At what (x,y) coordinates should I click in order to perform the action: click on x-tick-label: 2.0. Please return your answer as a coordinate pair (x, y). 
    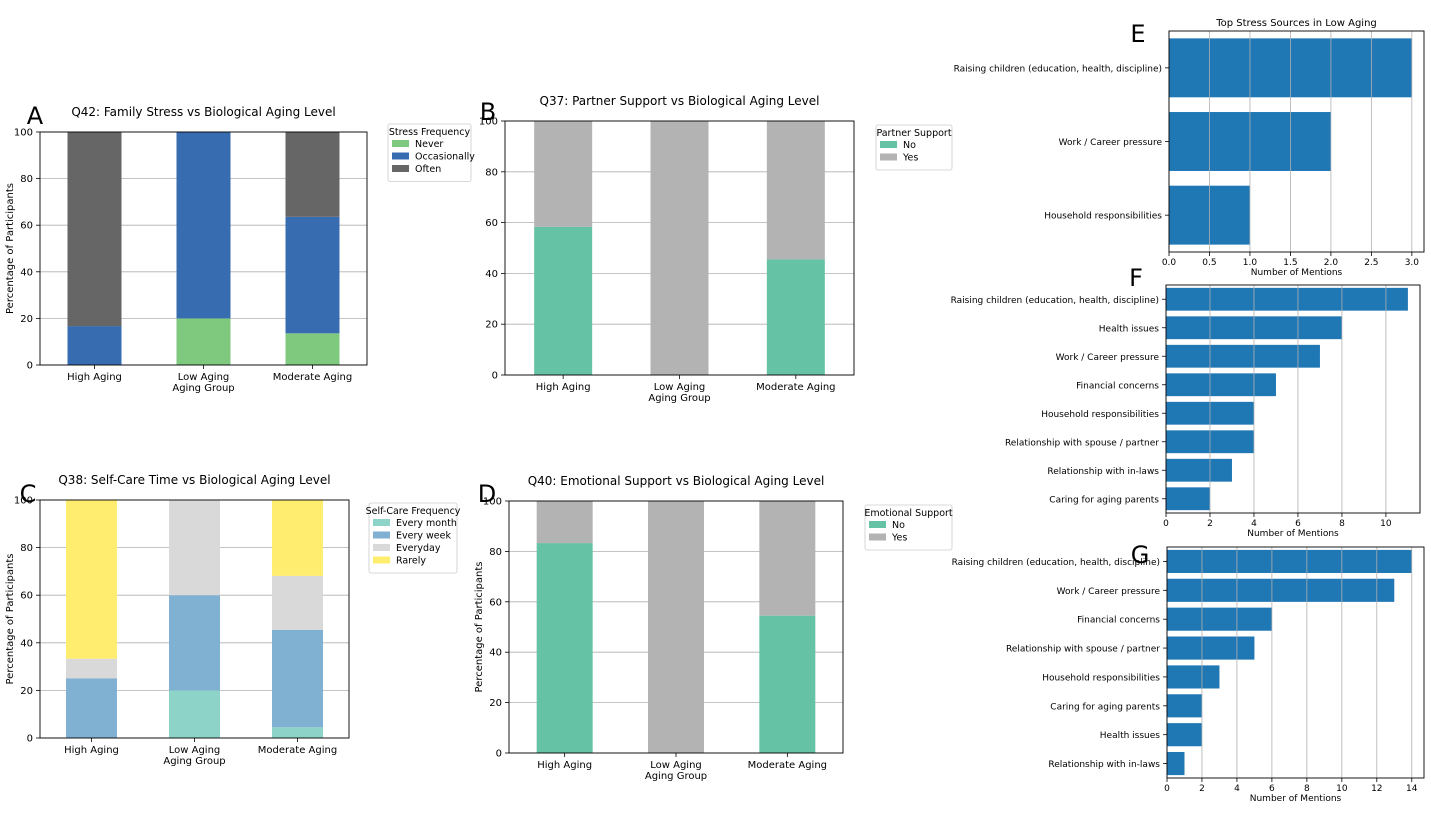
    Looking at the image, I should click on (1331, 263).